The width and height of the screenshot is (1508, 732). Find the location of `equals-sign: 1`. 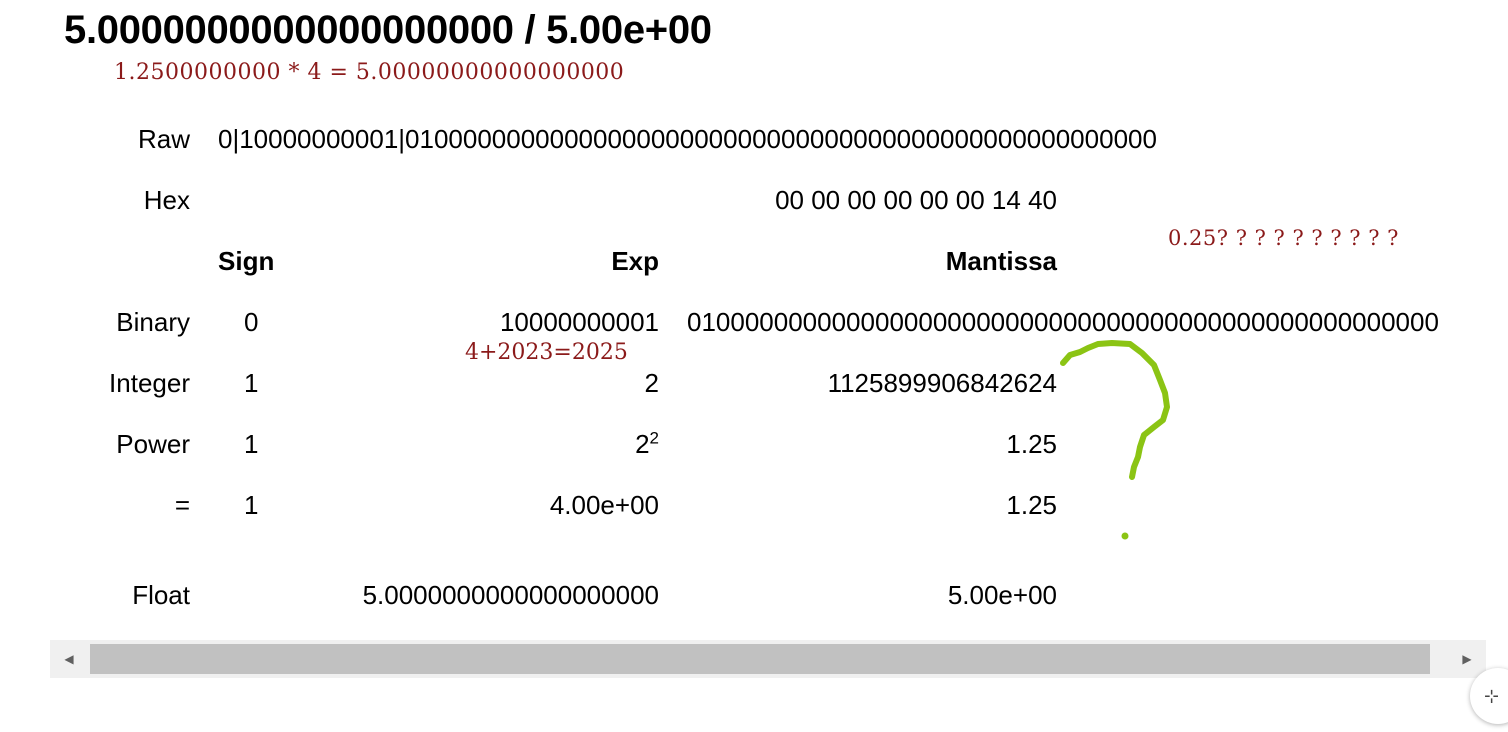

equals-sign: 1 is located at coordinates (251, 505).